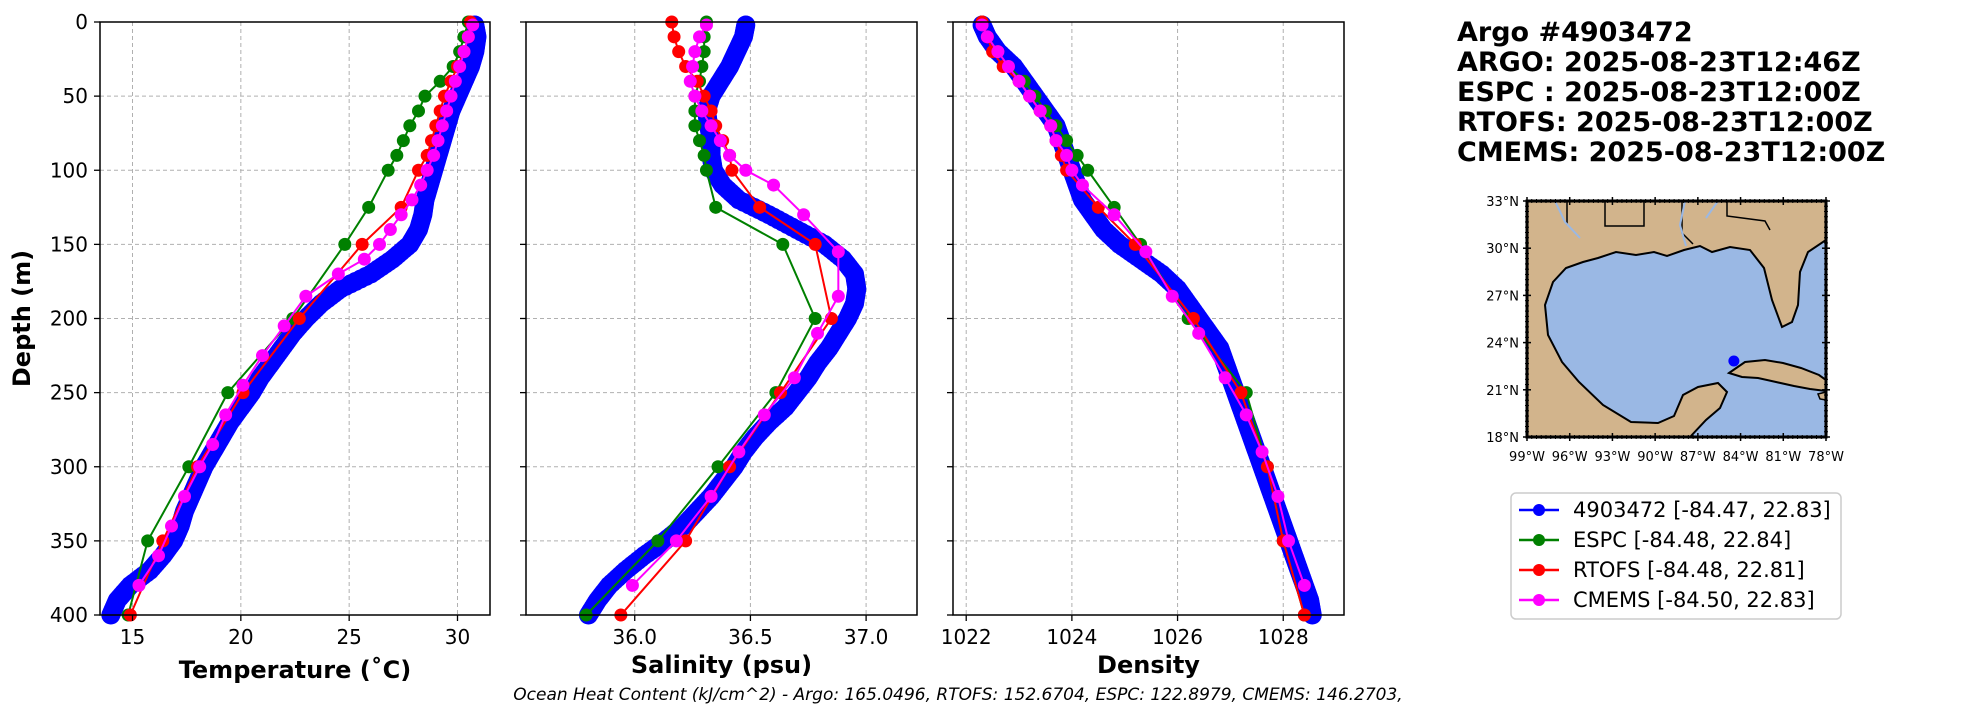 Image resolution: width=1967 pixels, height=712 pixels. I want to click on series-argo, so click(722, 320).